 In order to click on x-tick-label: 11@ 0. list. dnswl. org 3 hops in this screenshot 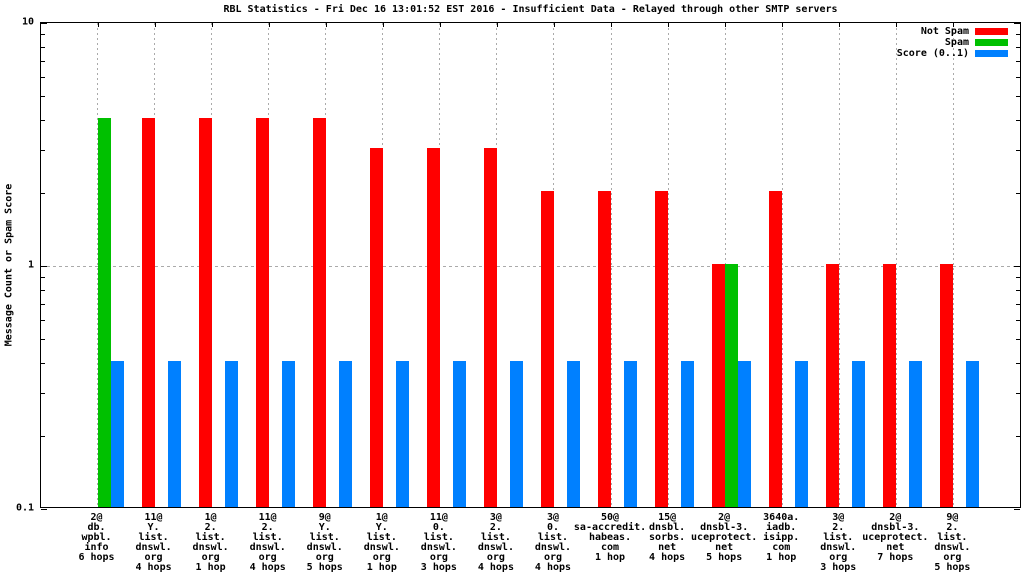, I will do `click(439, 543)`.